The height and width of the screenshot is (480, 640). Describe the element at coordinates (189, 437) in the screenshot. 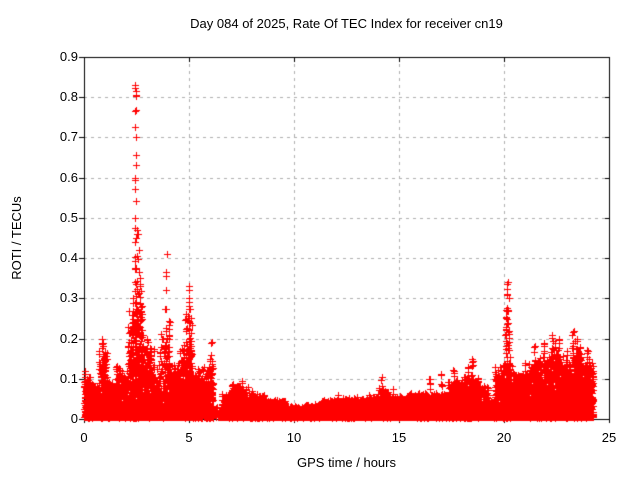

I see `x-tick-label: 5` at that location.